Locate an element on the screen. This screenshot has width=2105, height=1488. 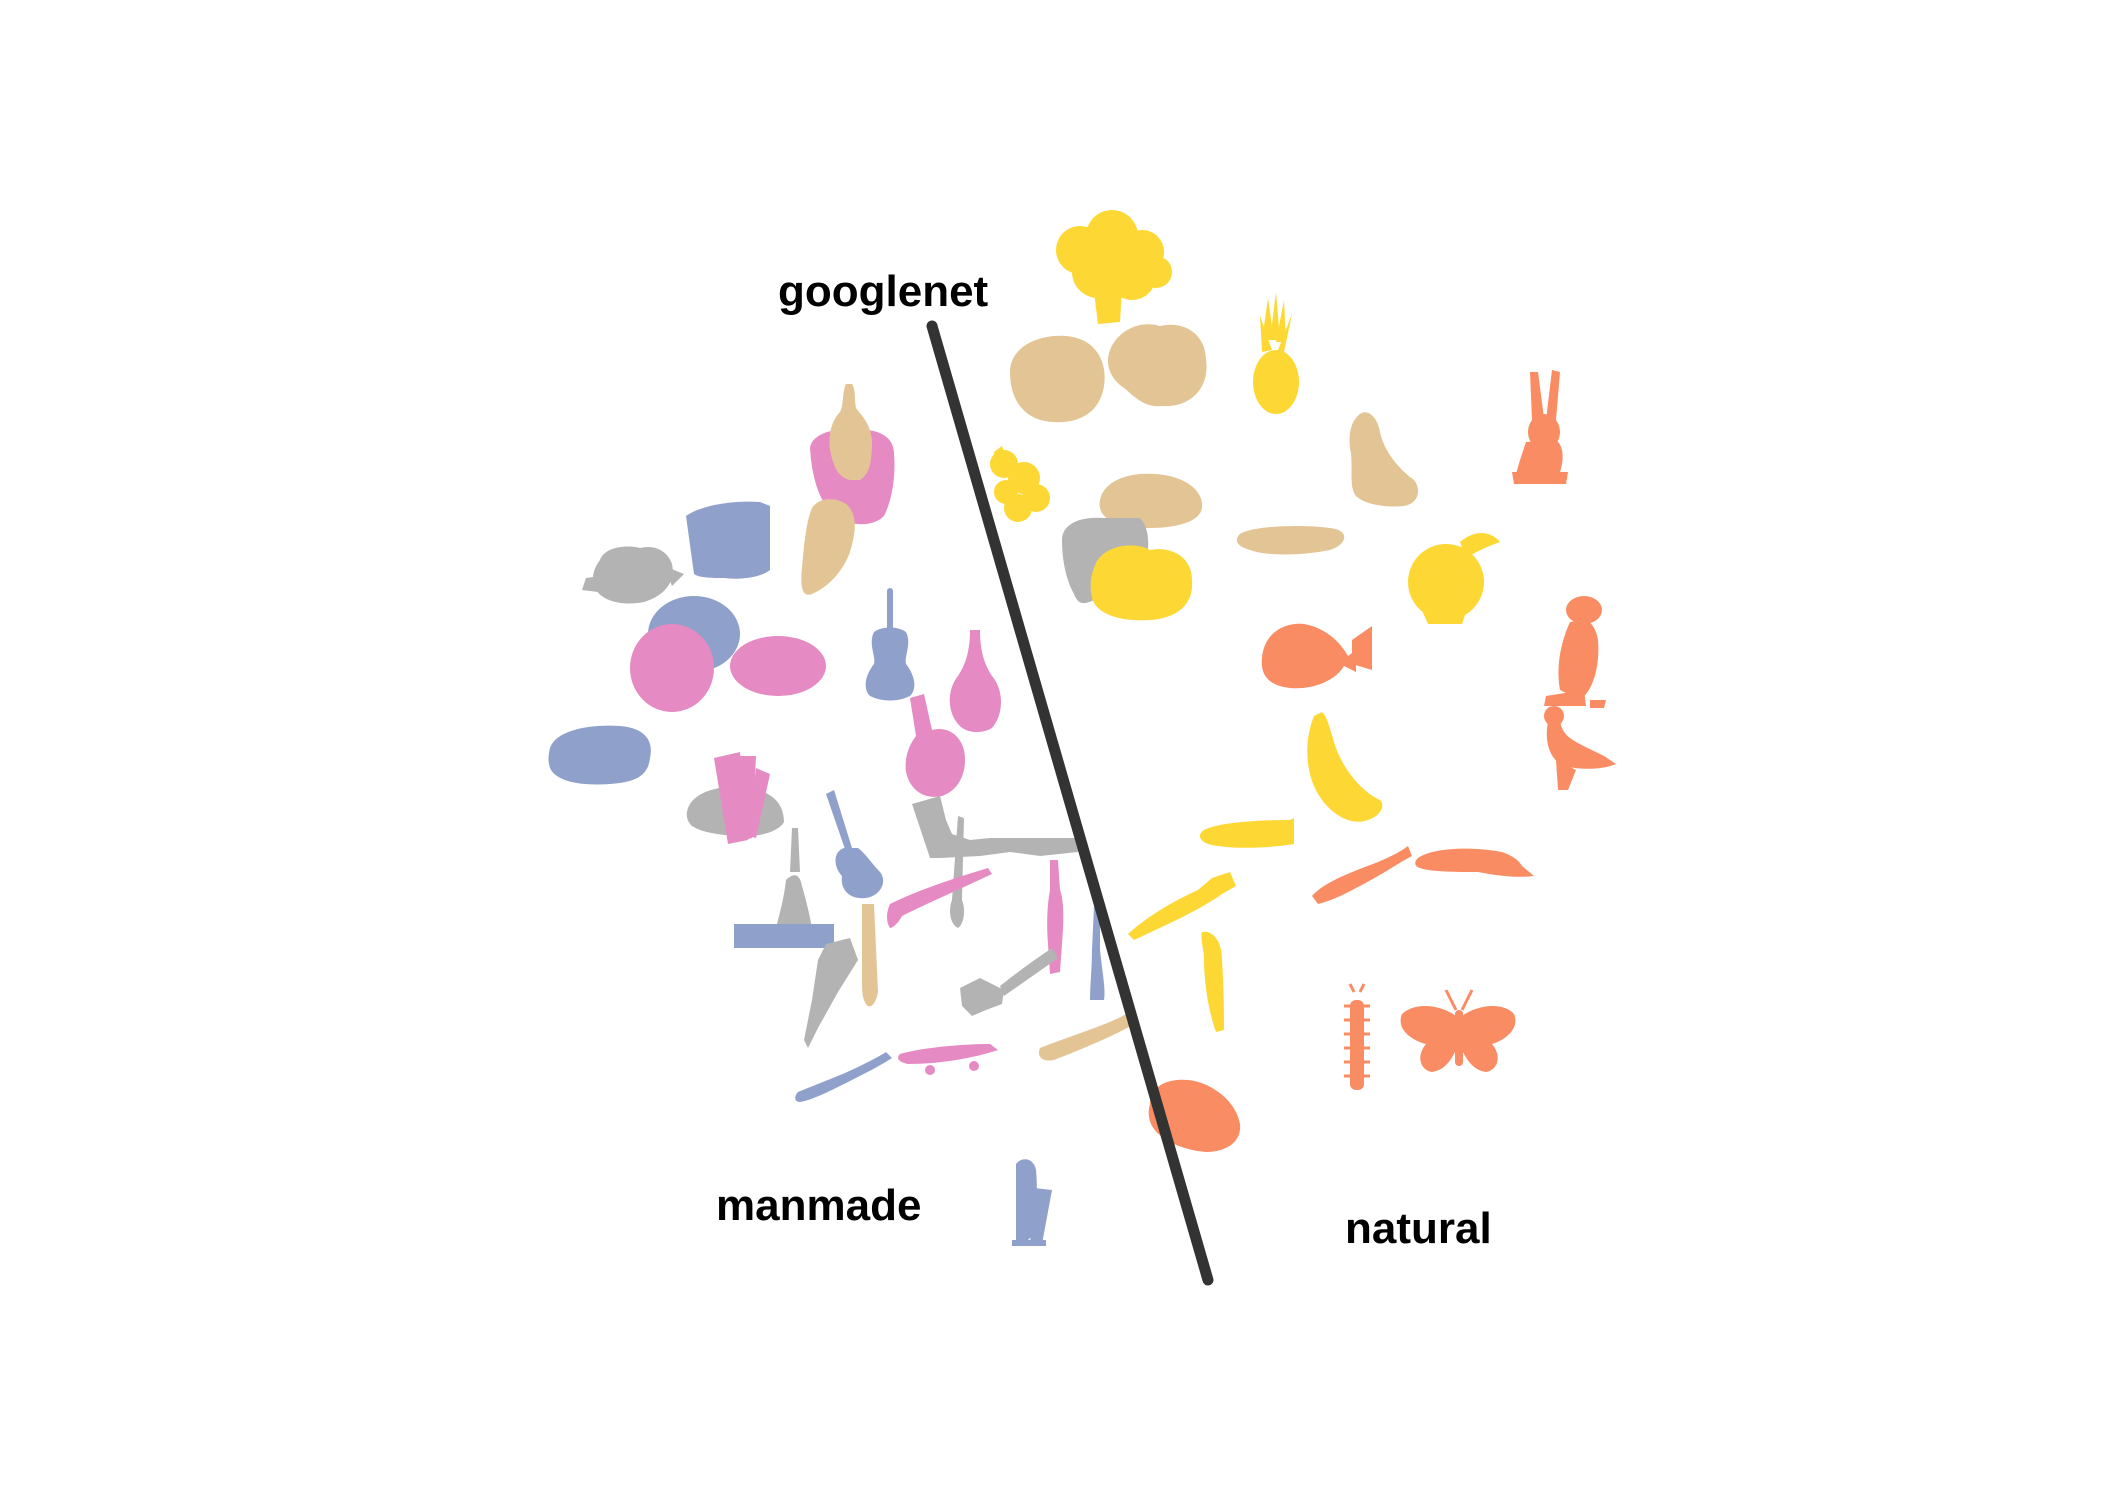
football-silhouette is located at coordinates (778, 666).